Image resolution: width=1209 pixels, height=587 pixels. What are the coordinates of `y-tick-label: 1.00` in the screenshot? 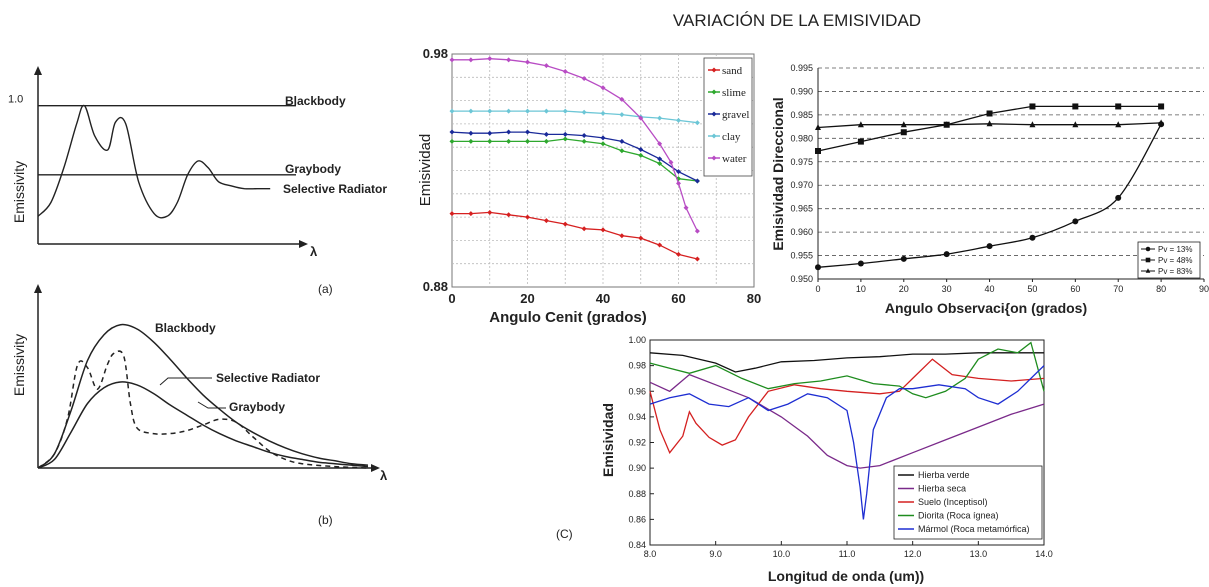 It's located at (637, 340).